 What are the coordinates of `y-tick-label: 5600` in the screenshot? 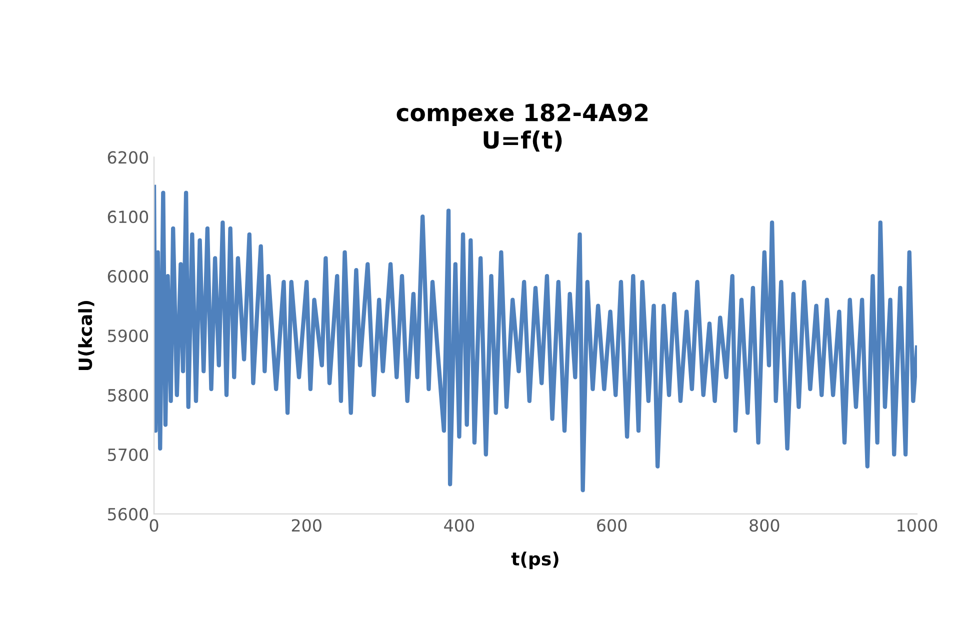 It's located at (128, 514).